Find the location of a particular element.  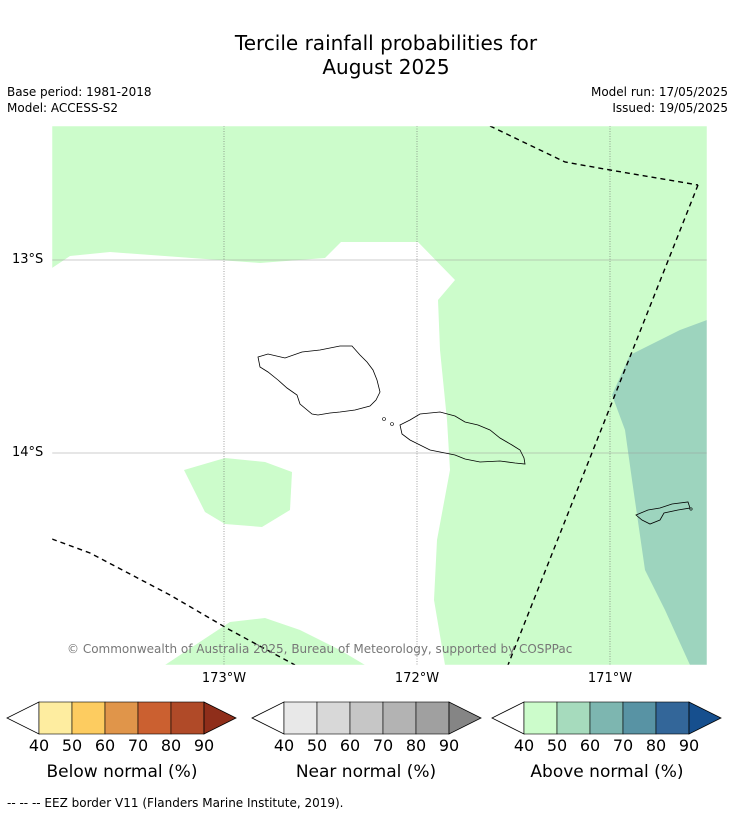

islet-apolima is located at coordinates (384, 419).